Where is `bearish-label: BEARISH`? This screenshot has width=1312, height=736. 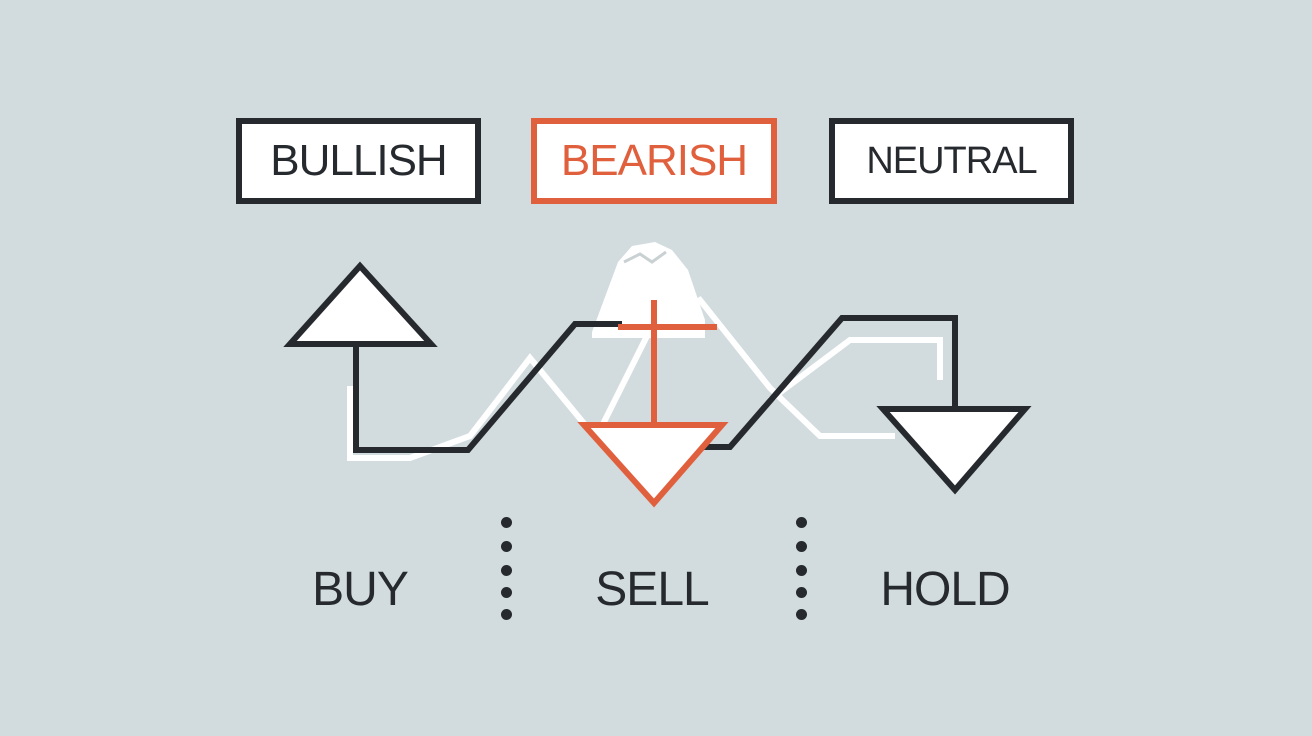
bearish-label: BEARISH is located at coordinates (654, 160).